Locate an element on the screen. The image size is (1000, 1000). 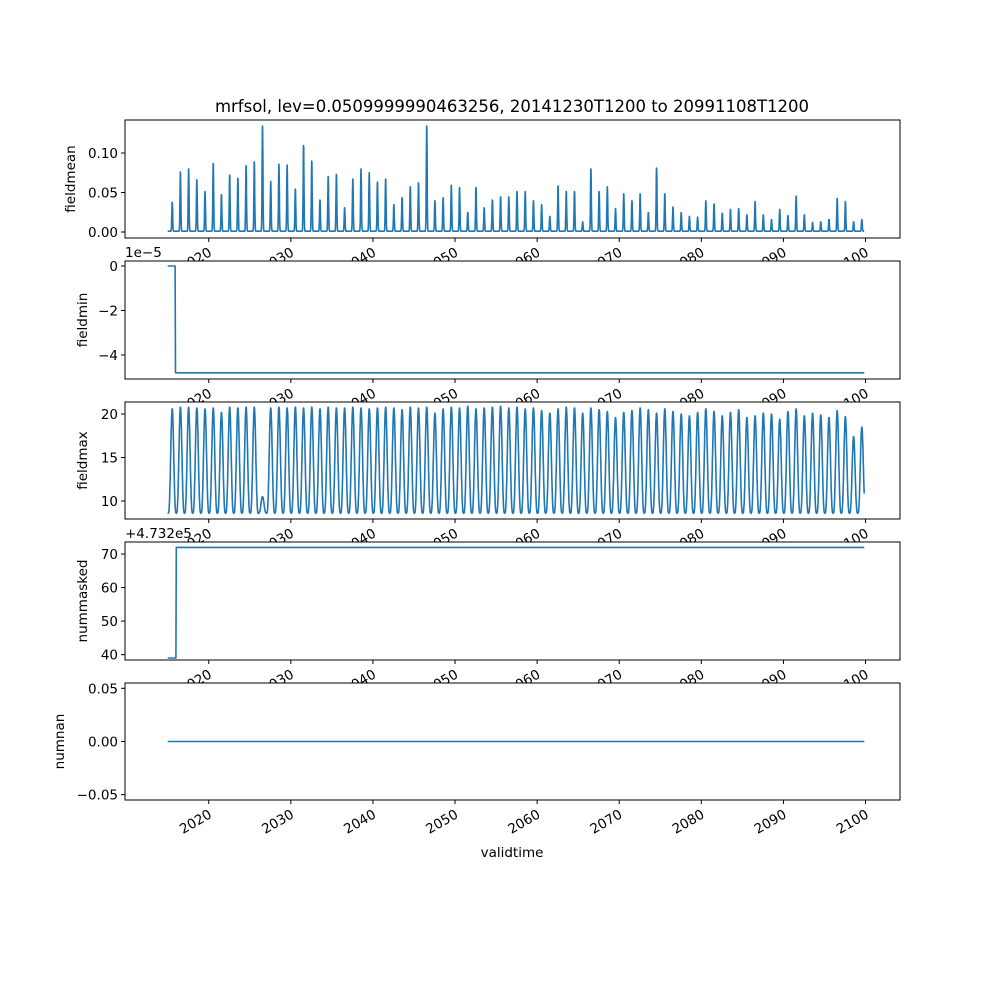
series-line-fieldmax is located at coordinates (516, 459).